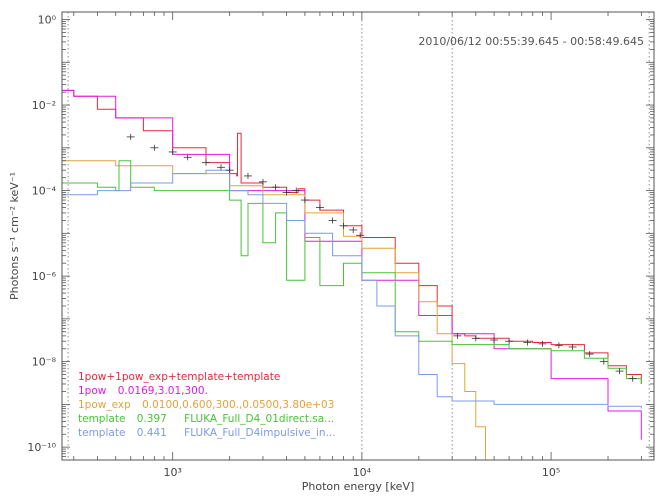 The image size is (665, 499). What do you see at coordinates (47, 20) in the screenshot?
I see `y-tick-label: 10⁰` at bounding box center [47, 20].